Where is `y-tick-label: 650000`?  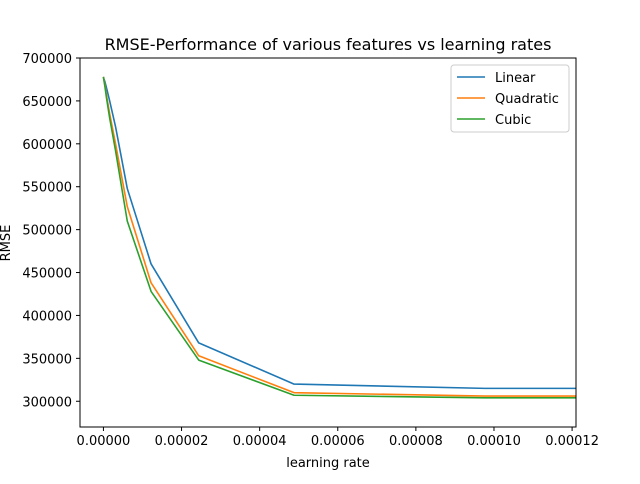
y-tick-label: 650000 is located at coordinates (47, 102).